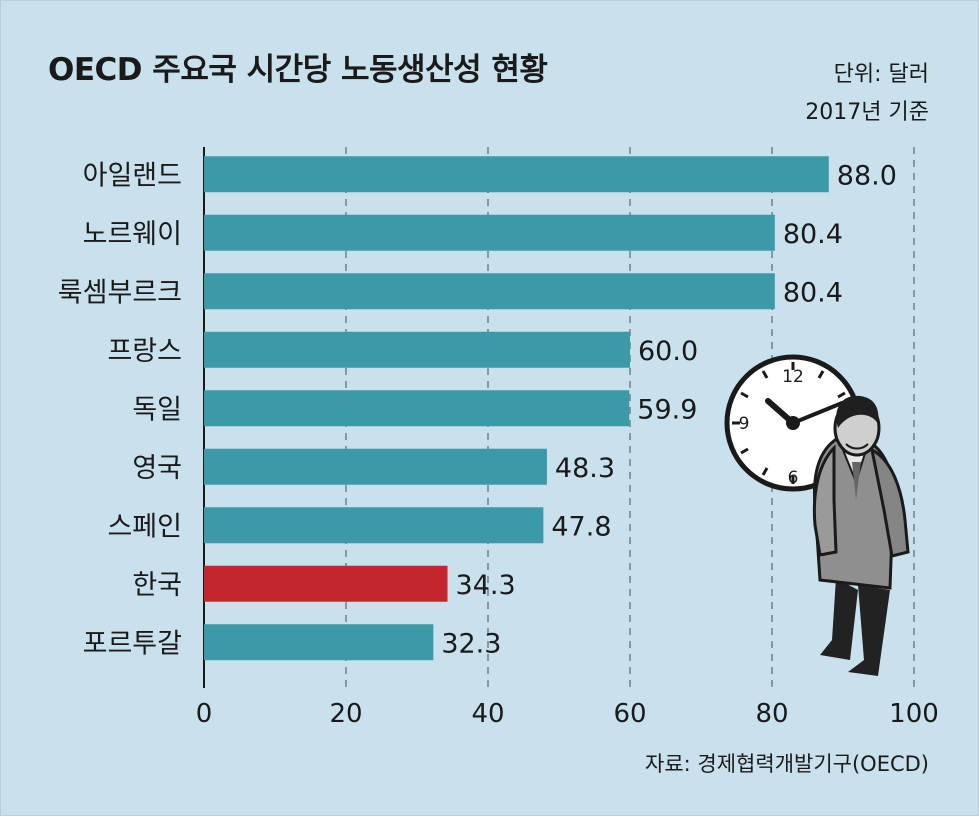 The image size is (979, 816). Describe the element at coordinates (298, 70) in the screenshot. I see `chart-title: OECD 주요국 시간당 노동생산성 현황` at that location.